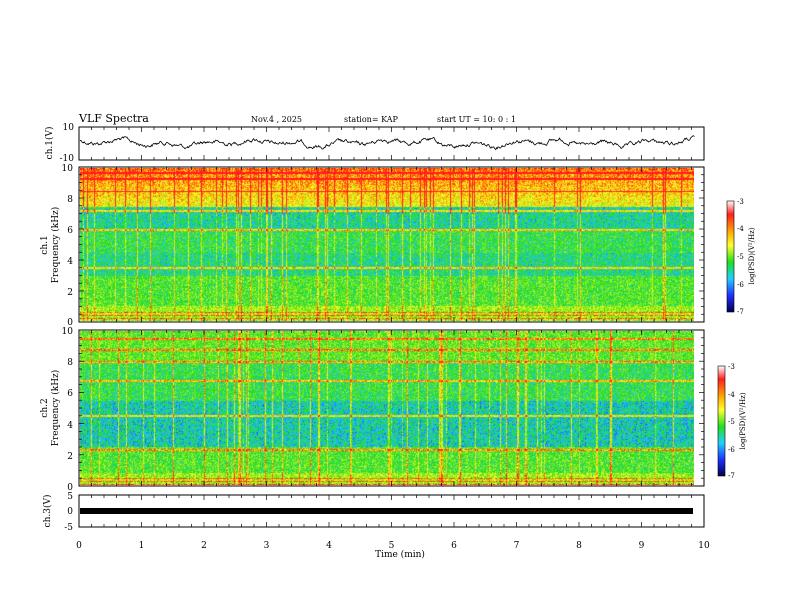 This screenshot has width=792, height=612. Describe the element at coordinates (476, 119) in the screenshot. I see `start-ut-label: start UT = 10: 0 : 1` at that location.